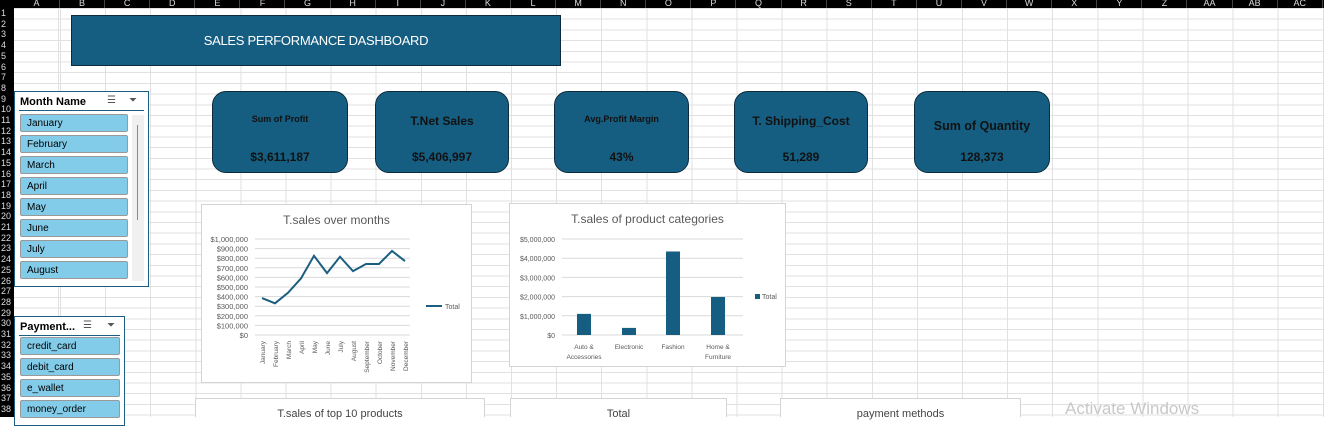 This screenshot has width=1324, height=426. What do you see at coordinates (137, 172) in the screenshot?
I see `scrollbar-thumb` at bounding box center [137, 172].